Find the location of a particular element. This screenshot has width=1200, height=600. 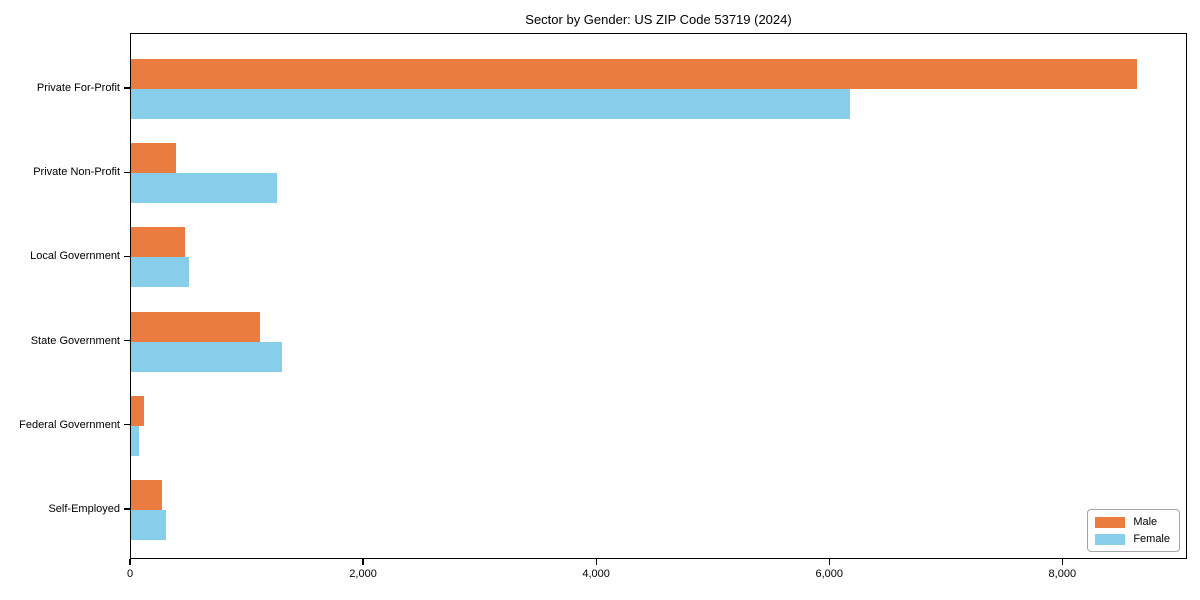

x-axis-label: 0 is located at coordinates (130, 574).